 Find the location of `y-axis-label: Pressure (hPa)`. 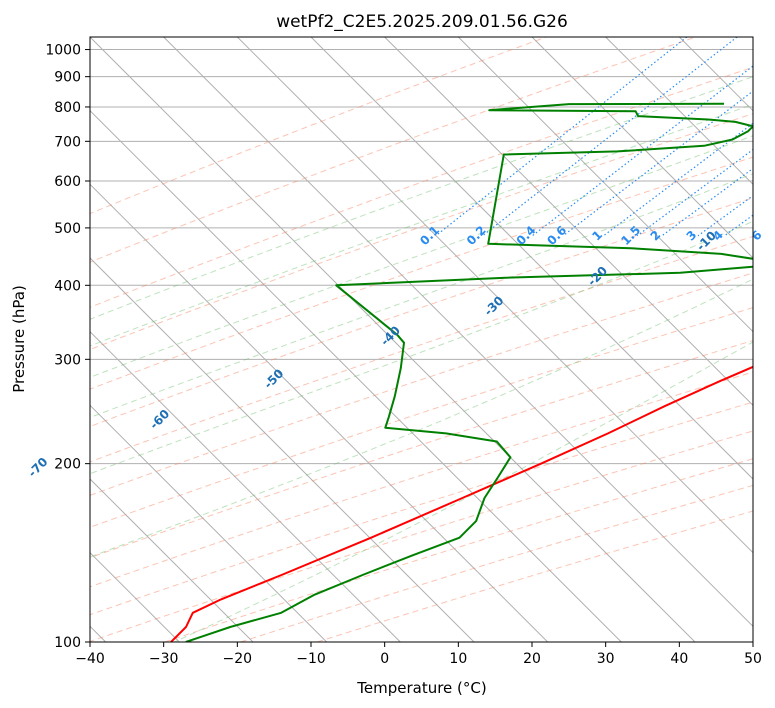

y-axis-label: Pressure (hPa) is located at coordinates (19, 339).